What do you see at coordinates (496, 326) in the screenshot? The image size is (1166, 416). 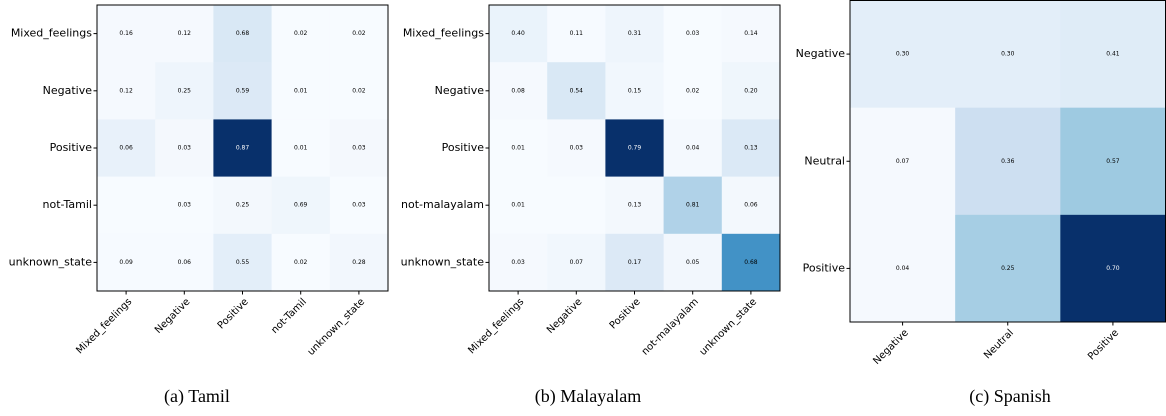 I see `col-label: Mixed_feelings` at bounding box center [496, 326].